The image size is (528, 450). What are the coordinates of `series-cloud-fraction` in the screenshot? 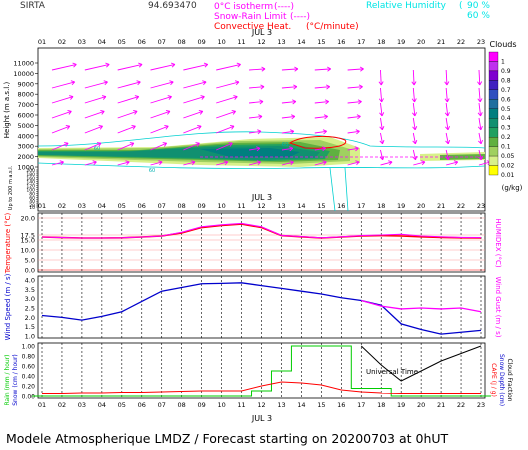 It's located at (421, 363).